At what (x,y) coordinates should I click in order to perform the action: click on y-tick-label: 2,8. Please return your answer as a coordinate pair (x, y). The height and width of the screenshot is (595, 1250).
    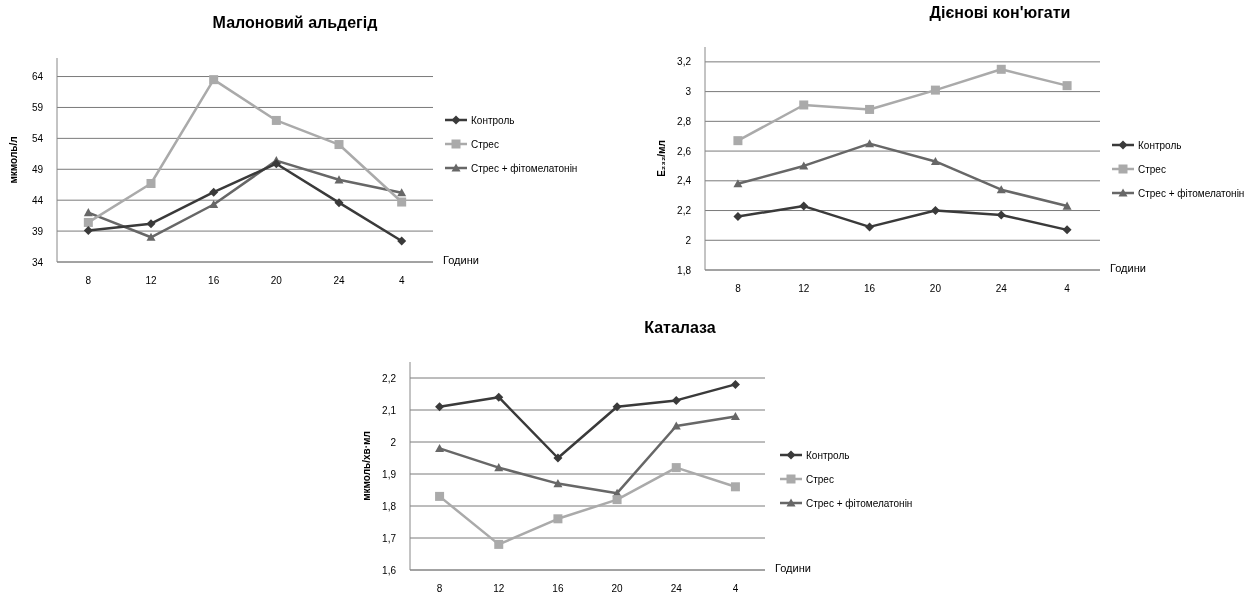
    Looking at the image, I should click on (684, 121).